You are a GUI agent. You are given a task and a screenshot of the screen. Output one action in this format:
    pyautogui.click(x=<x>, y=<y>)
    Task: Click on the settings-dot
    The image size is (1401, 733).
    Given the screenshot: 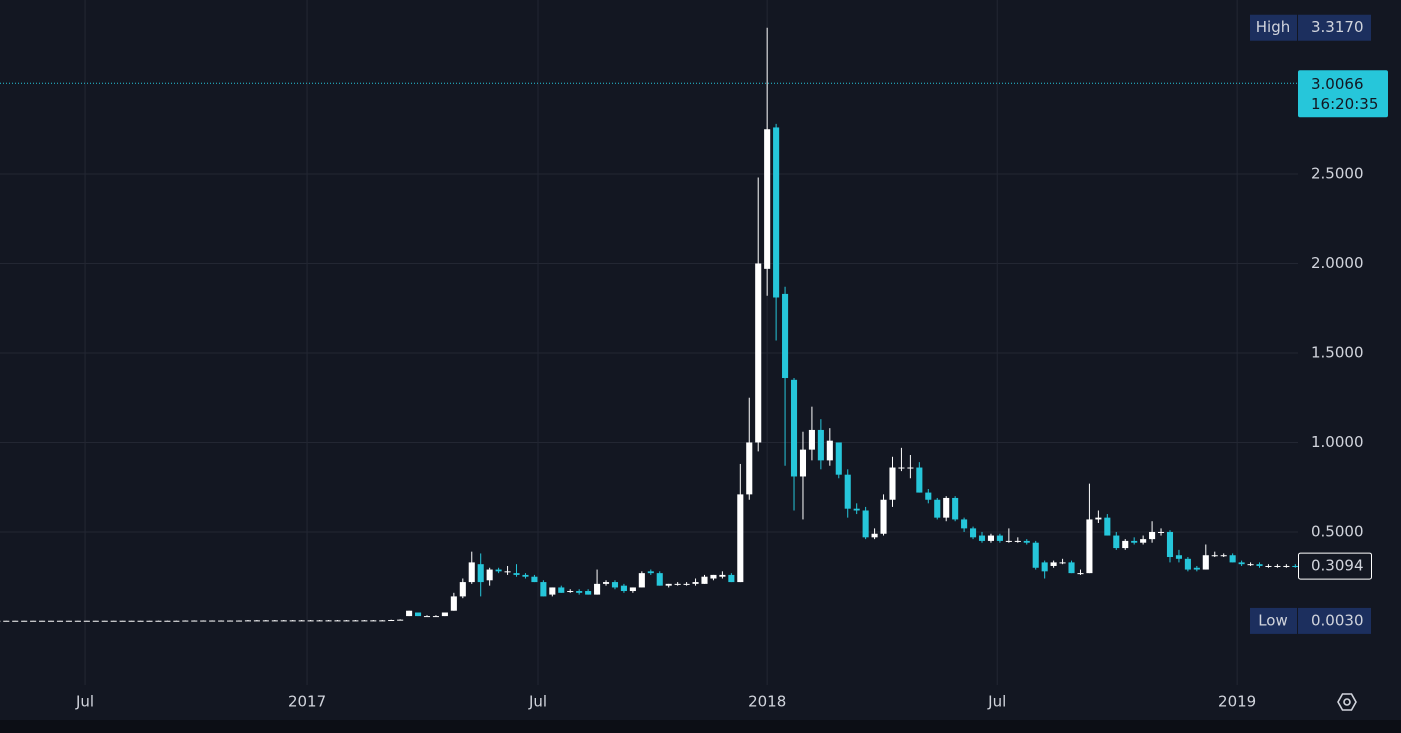 What is the action you would take?
    pyautogui.click(x=1347, y=702)
    